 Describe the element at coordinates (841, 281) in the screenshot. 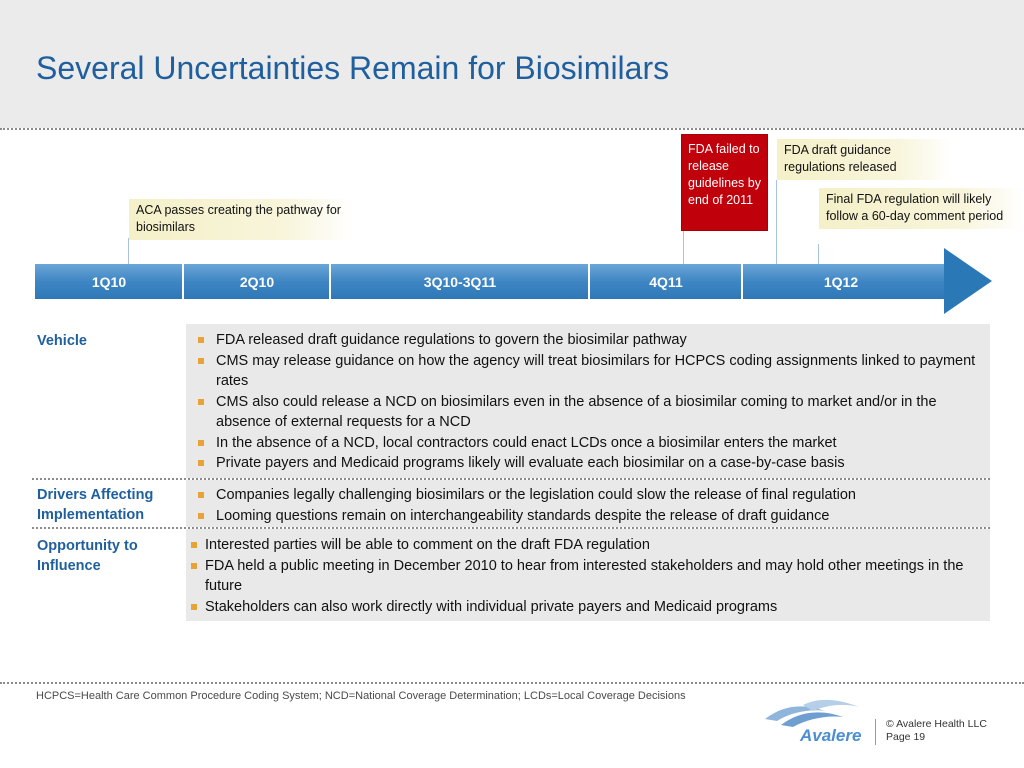

I see `timeline-segment-1q12: 1Q12` at that location.